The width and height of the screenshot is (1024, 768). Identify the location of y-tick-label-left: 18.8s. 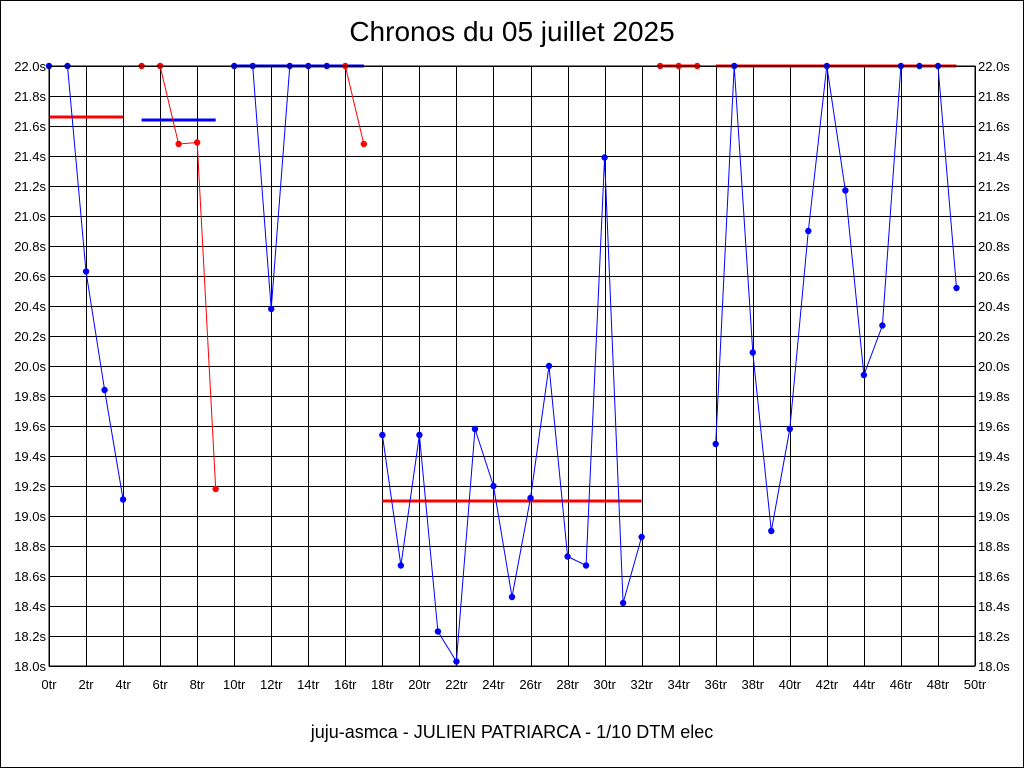
(30, 546).